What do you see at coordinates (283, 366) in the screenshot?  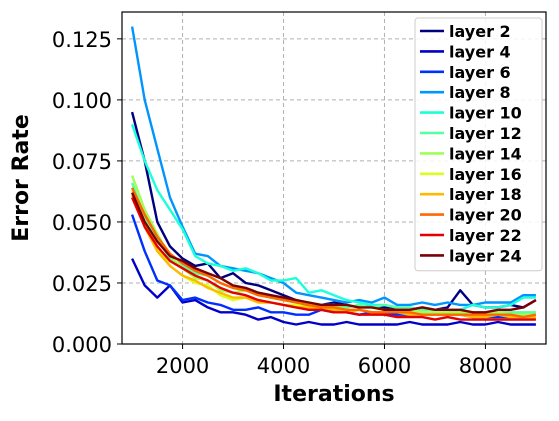 I see `x-tick-label: 4000` at bounding box center [283, 366].